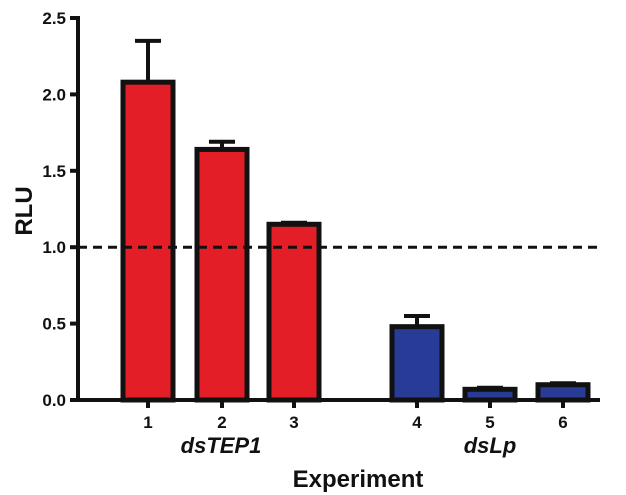  Describe the element at coordinates (293, 422) in the screenshot. I see `x-tick-label: 3` at that location.